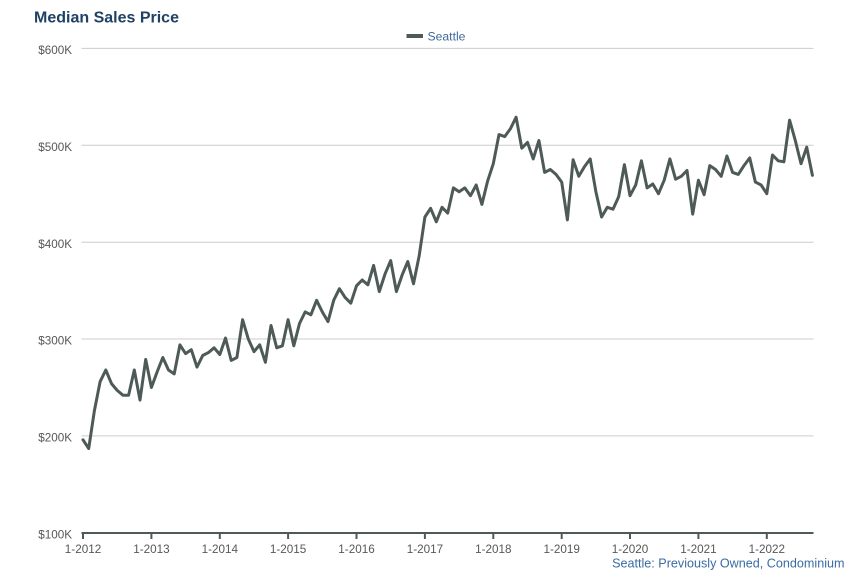 Image resolution: width=864 pixels, height=576 pixels. Describe the element at coordinates (728, 564) in the screenshot. I see `svg-text:Seattle: Previously Owned, Con: Seattle: Previously Owned, Condominium` at that location.